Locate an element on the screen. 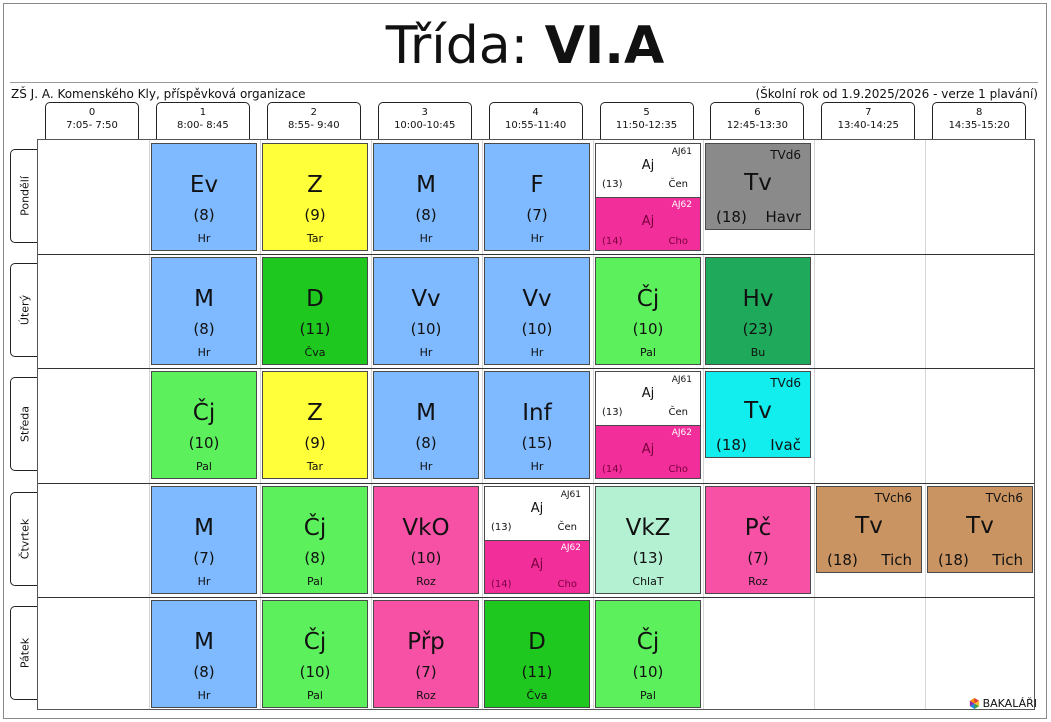  bakalari-logo: BAKALÁŘI is located at coordinates (1003, 703).